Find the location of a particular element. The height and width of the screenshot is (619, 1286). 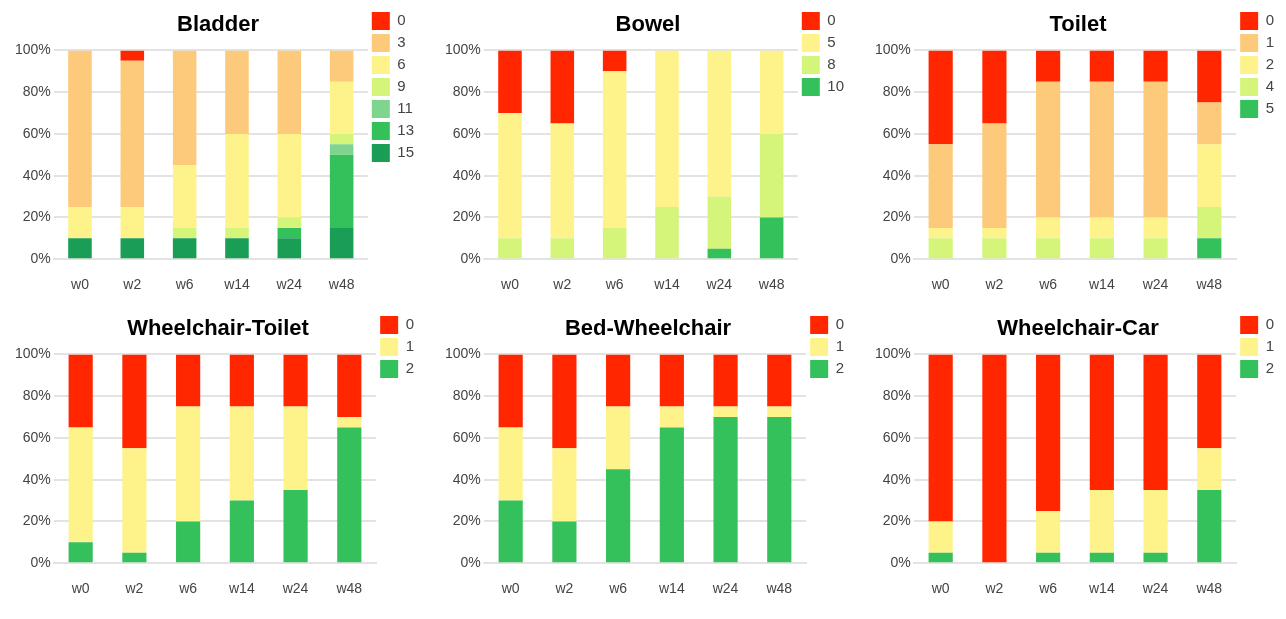

chart-title: Wheelchair-Car is located at coordinates (1078, 328).